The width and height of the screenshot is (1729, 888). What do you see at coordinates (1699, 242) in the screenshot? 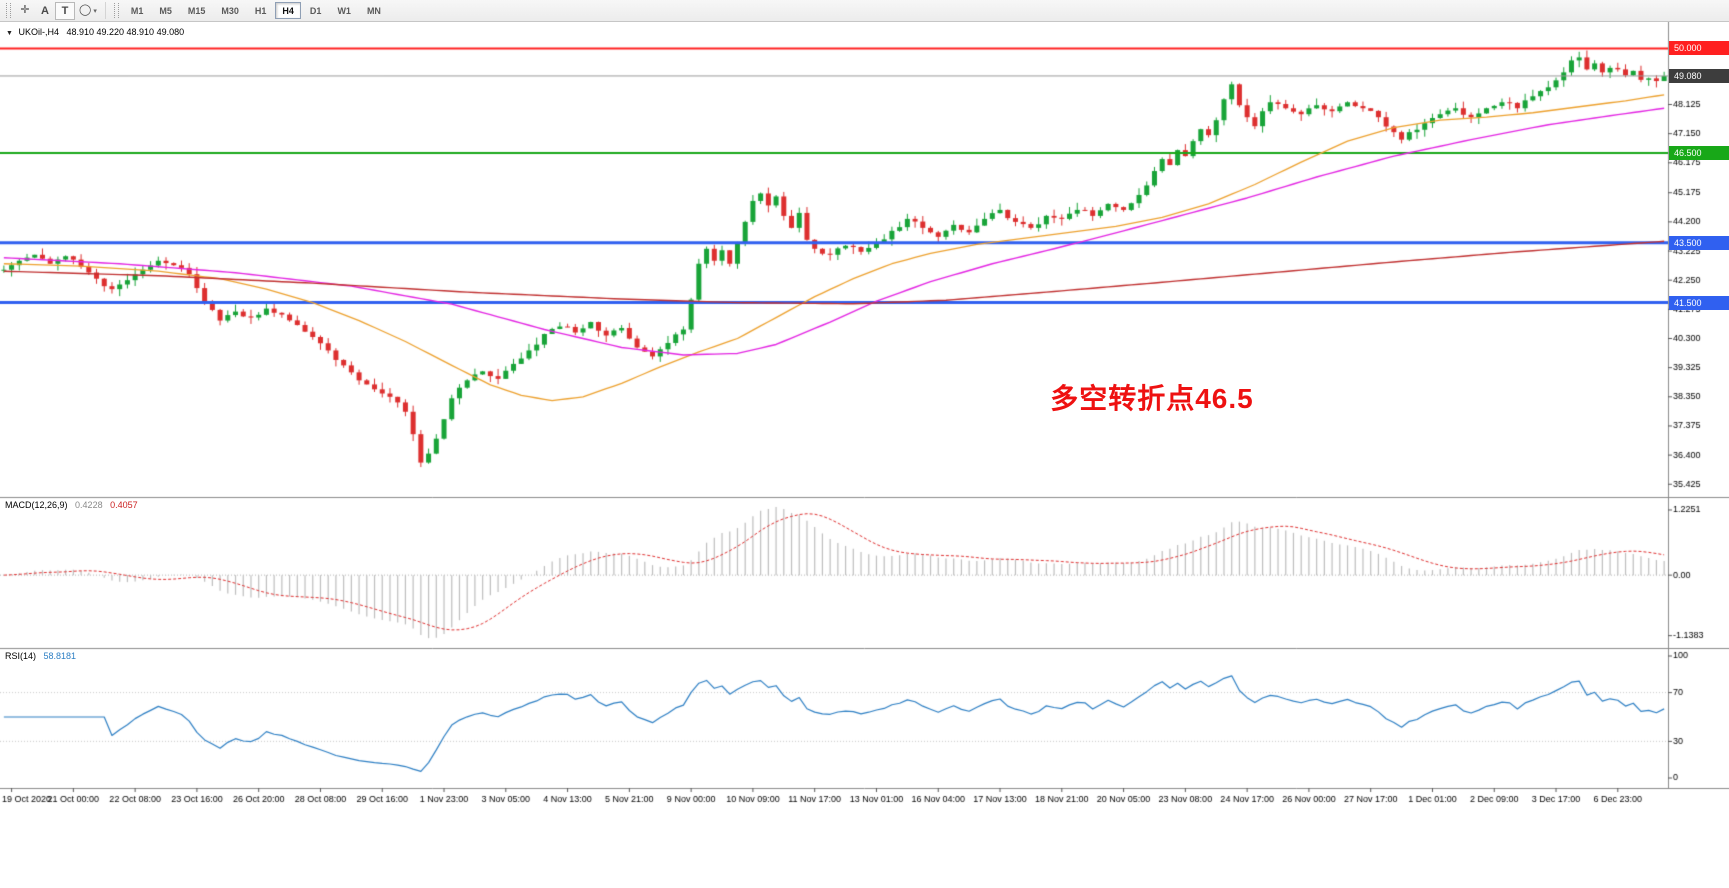
I see `price-badge-43500: 43.500` at bounding box center [1699, 242].